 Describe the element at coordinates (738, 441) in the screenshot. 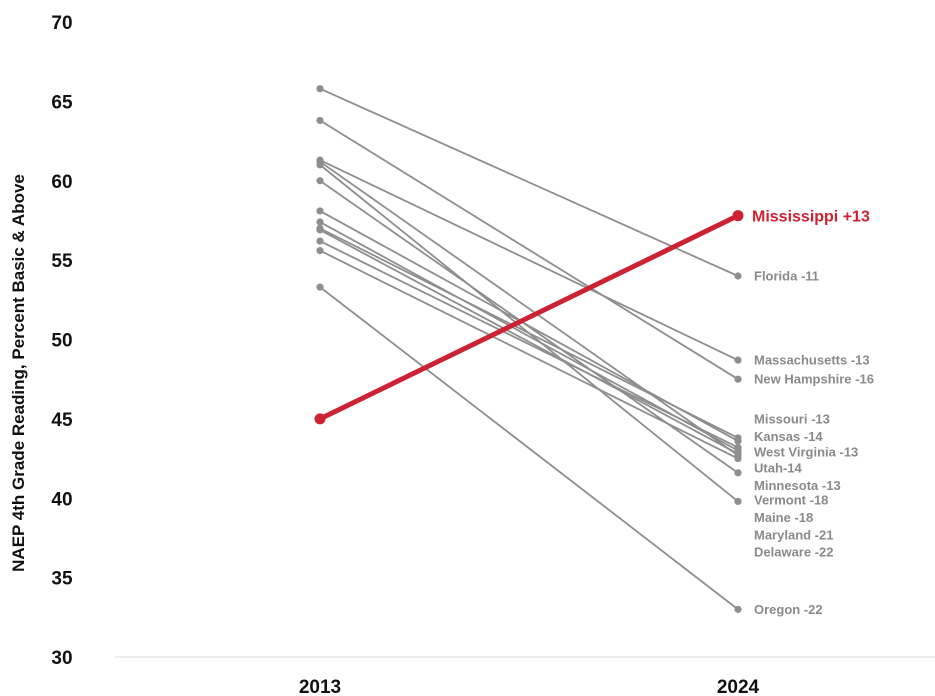

I see `point-kansas-2024` at that location.